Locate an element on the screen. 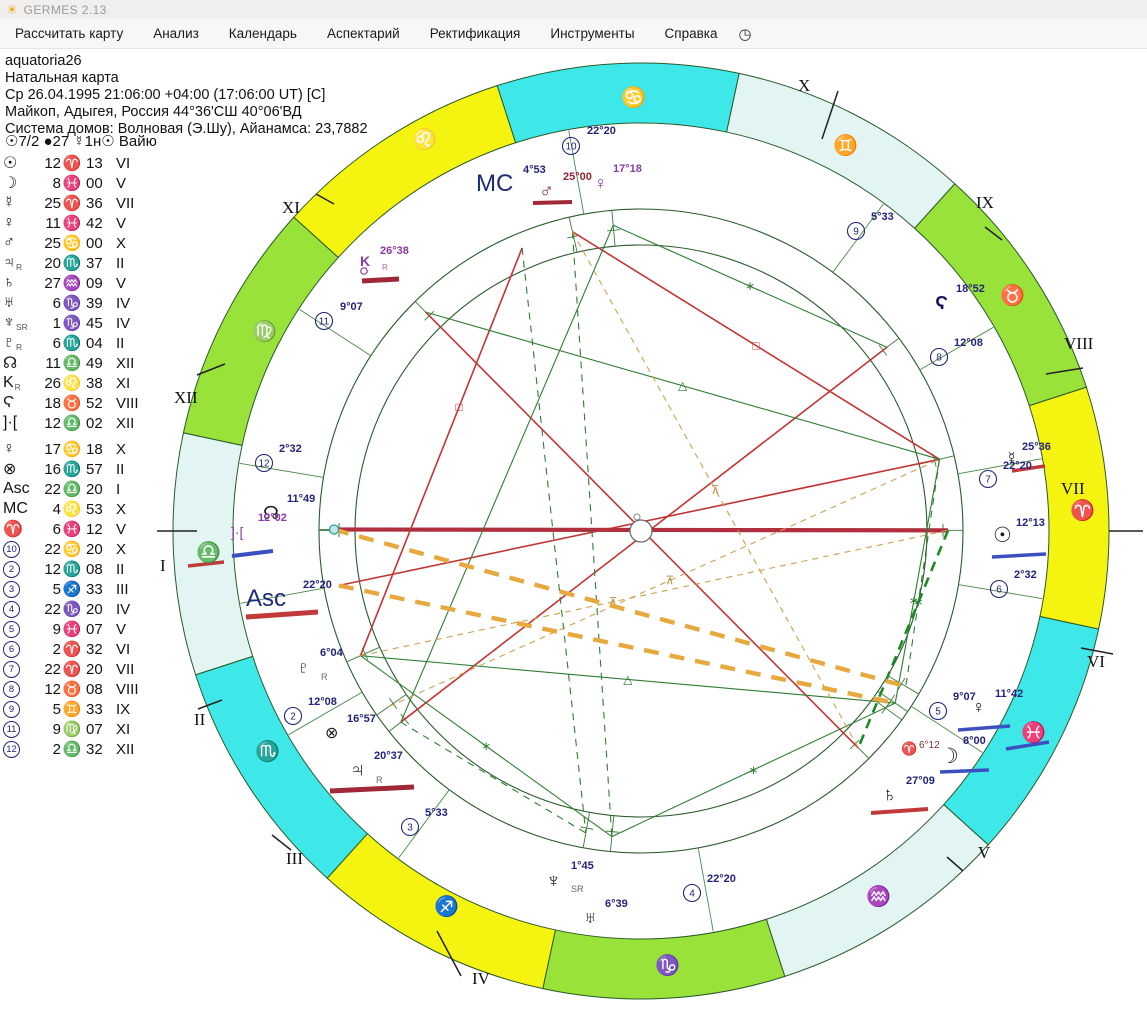 The image size is (1147, 1014). house-number-icon: 10 is located at coordinates (11, 549).